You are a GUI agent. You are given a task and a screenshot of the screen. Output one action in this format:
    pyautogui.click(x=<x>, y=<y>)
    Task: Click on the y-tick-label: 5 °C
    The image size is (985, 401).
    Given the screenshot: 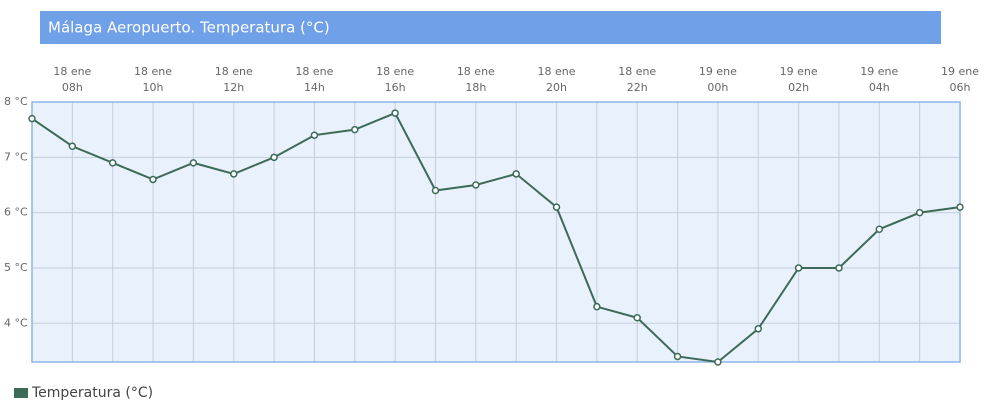 What is the action you would take?
    pyautogui.click(x=16, y=267)
    